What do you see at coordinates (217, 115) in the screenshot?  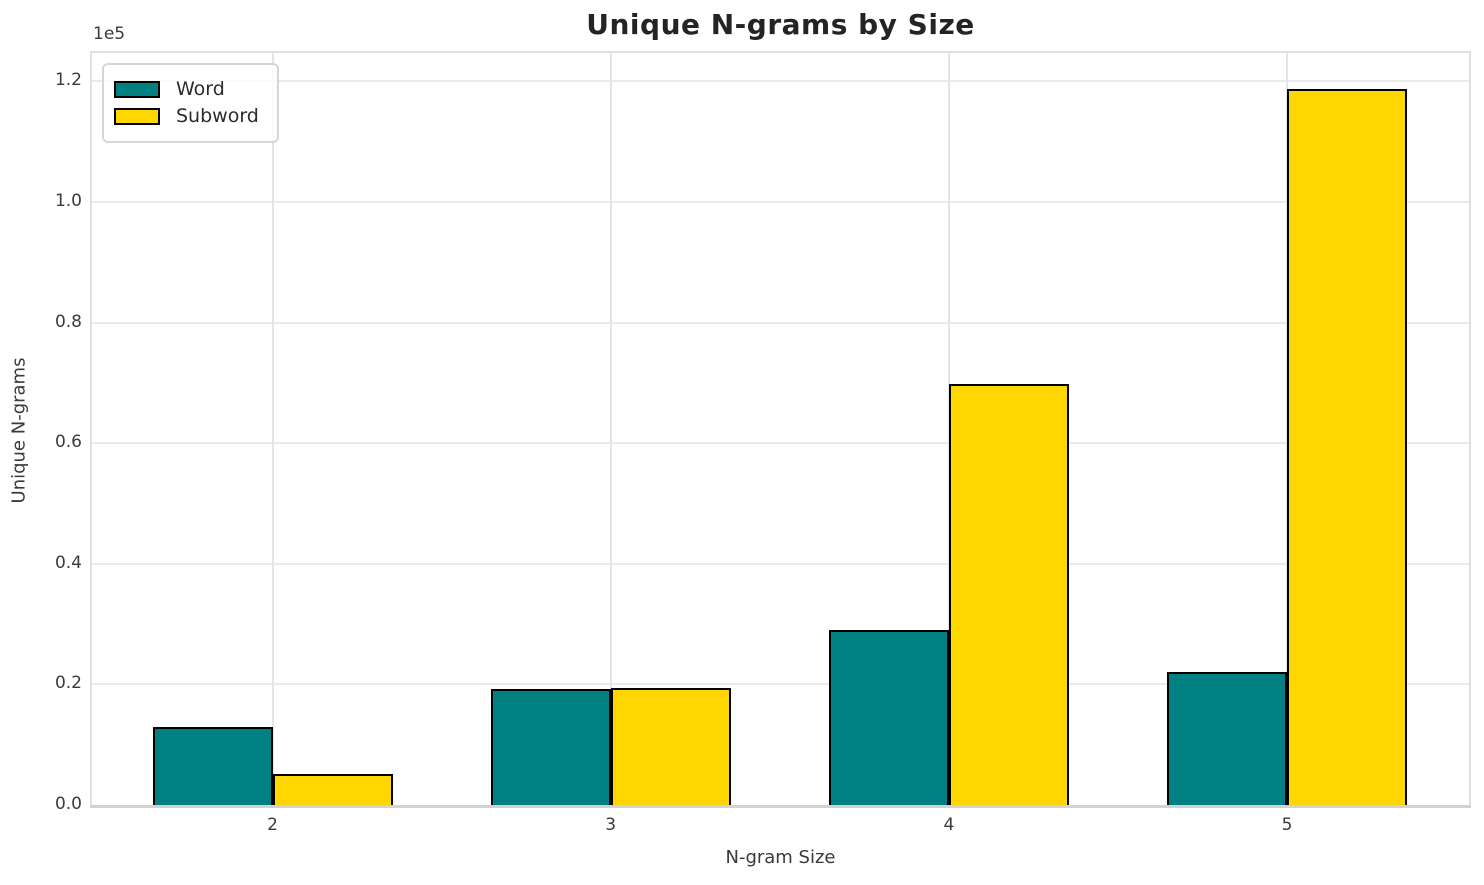 I see `legend-label-subword: Subword` at bounding box center [217, 115].